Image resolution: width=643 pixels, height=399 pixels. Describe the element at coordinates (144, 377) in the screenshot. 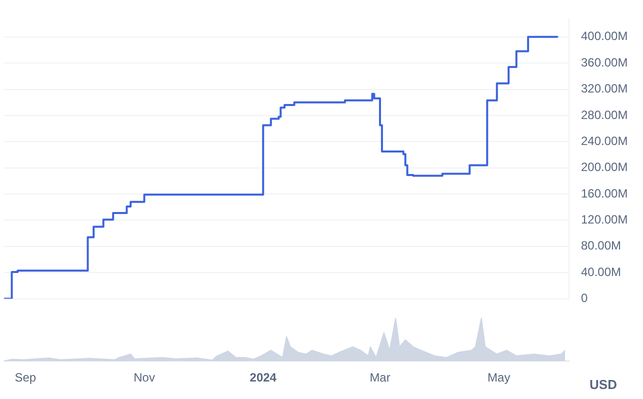

I see `x-tick-label: Nov` at that location.